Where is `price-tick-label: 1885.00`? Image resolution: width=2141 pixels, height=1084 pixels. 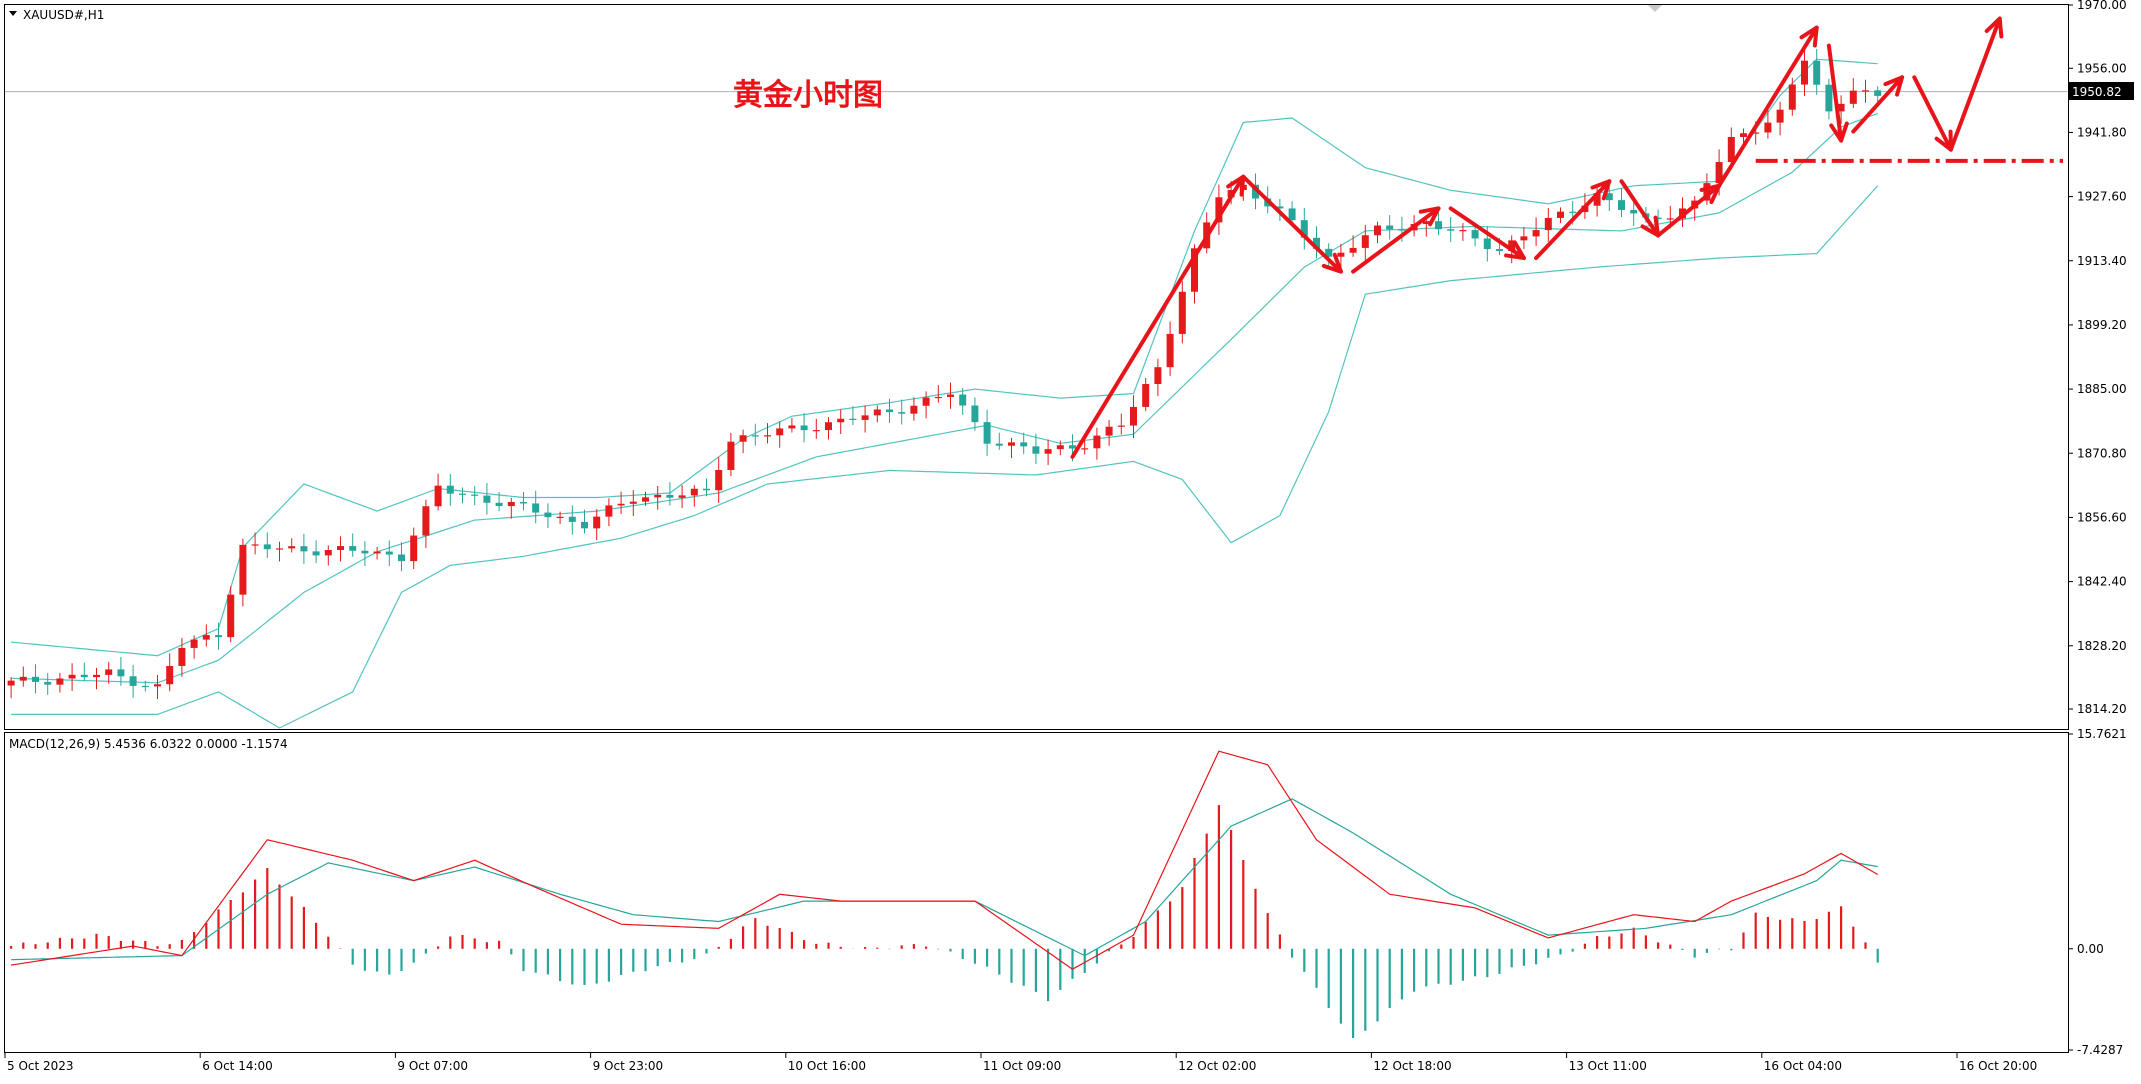 price-tick-label: 1885.00 is located at coordinates (2102, 389).